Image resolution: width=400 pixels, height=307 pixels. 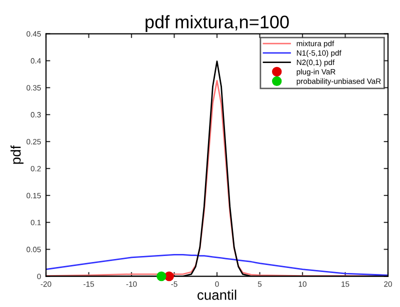 I want to click on y-axis-title: pdf, so click(x=17, y=154).